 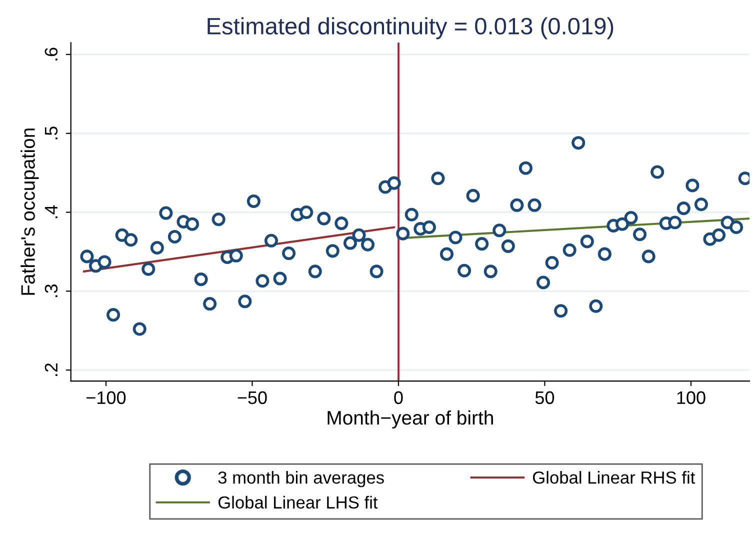 I want to click on y-tick-label: .2, so click(x=51, y=369).